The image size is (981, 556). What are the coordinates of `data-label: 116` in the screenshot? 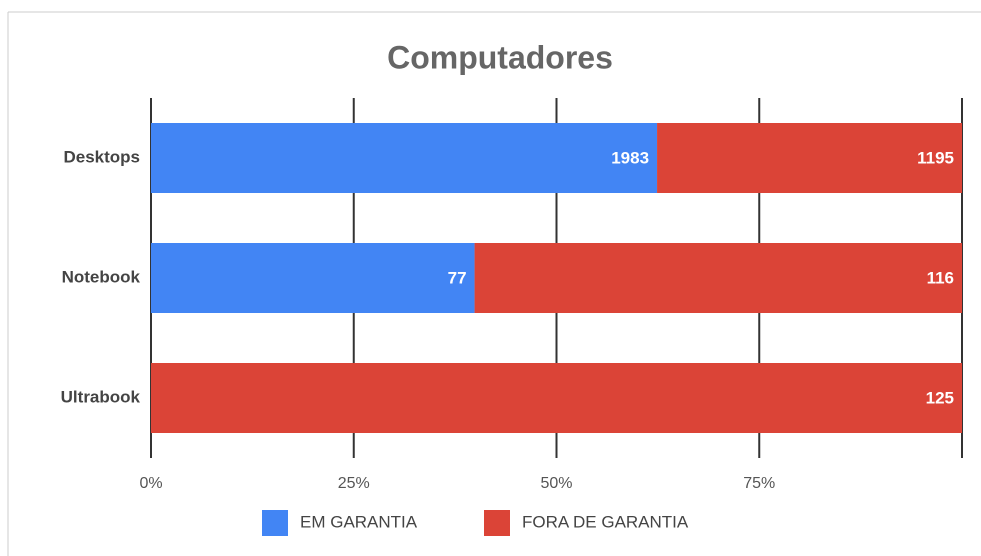 It's located at (940, 277).